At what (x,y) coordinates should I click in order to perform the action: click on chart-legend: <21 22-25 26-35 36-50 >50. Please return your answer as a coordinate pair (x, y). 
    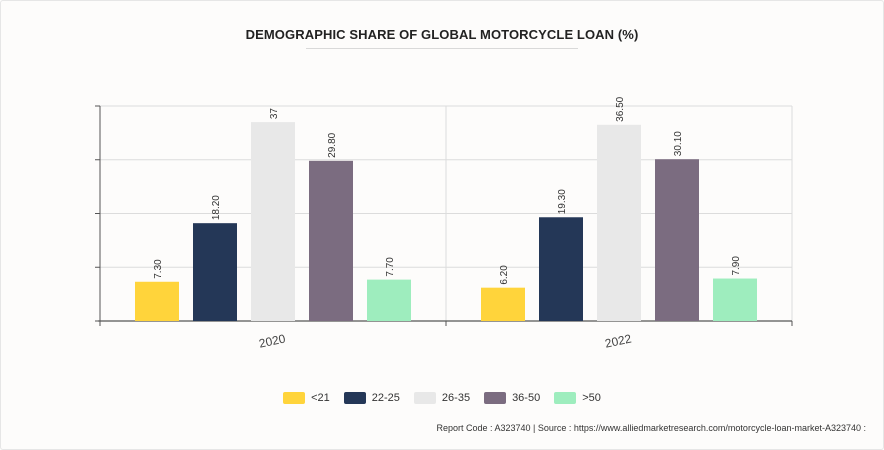
    Looking at the image, I should click on (442, 398).